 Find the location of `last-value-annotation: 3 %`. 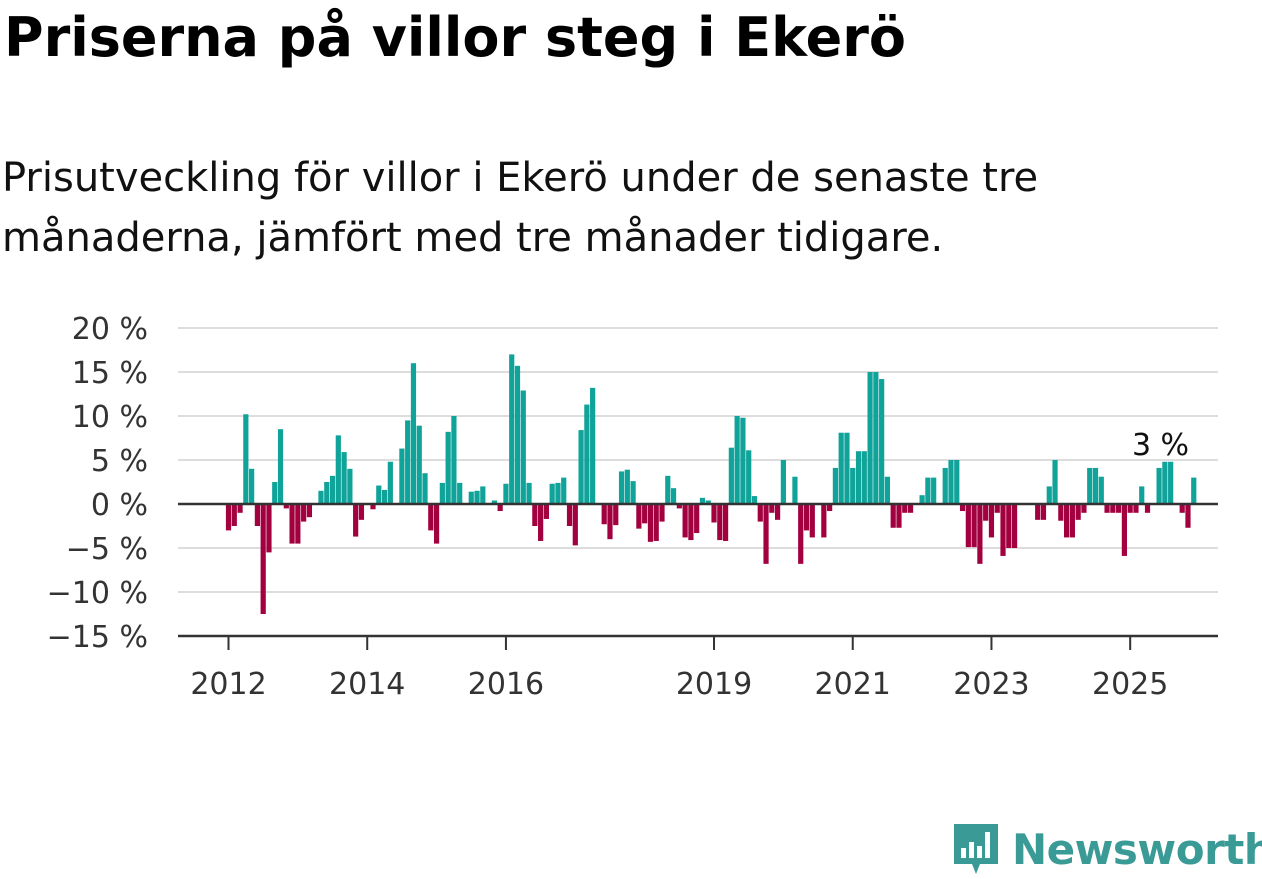

last-value-annotation: 3 % is located at coordinates (1160, 445).